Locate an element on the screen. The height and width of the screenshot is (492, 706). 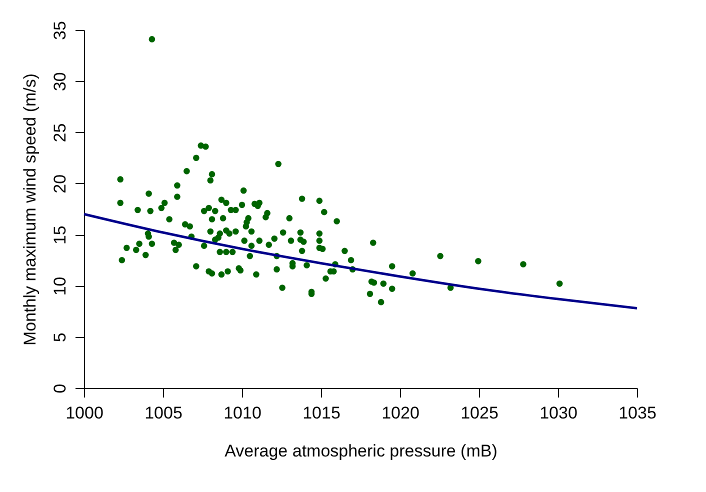
y-tick-label: 30 is located at coordinates (60, 82).